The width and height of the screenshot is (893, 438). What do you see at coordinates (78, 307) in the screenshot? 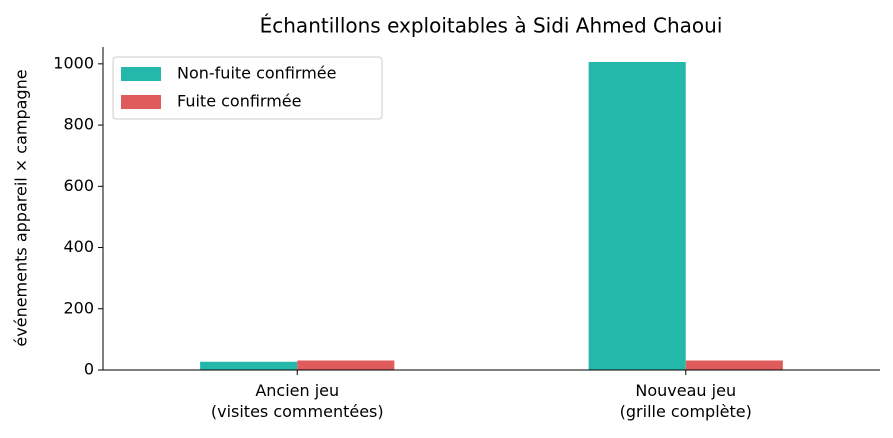
I see `y-tick-label: 200` at bounding box center [78, 307].